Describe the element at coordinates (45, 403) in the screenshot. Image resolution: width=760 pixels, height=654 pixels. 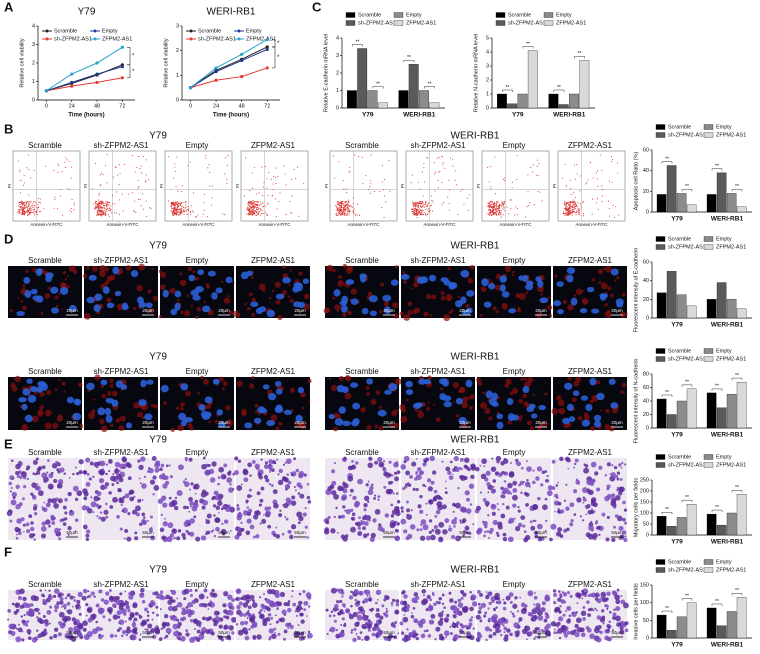
I see `micrograph: 20μm` at that location.